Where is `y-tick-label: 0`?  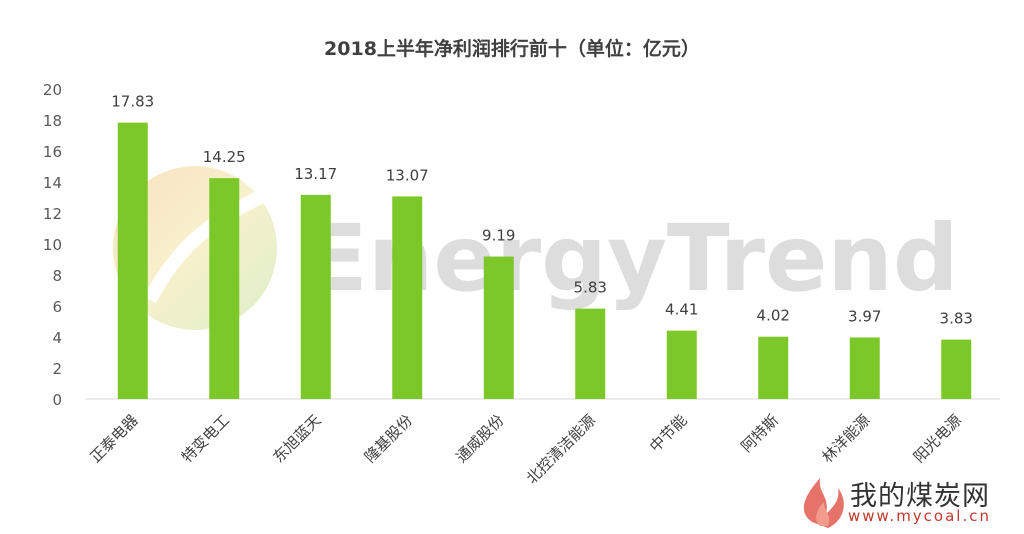
y-tick-label: 0 is located at coordinates (57, 400).